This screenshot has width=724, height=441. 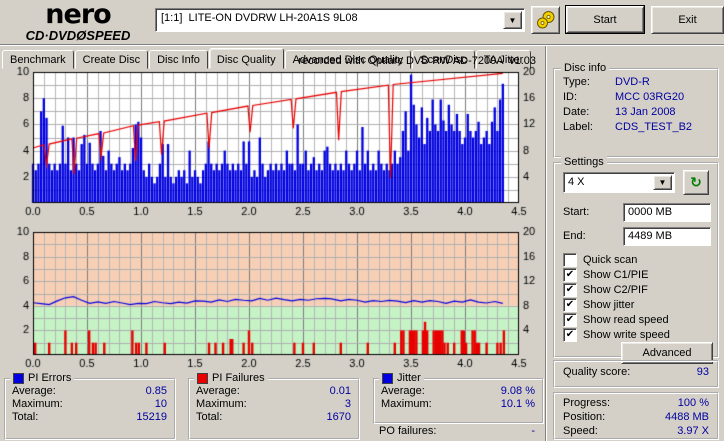 I want to click on tab-disc-quality: Disc Quality, so click(x=246, y=58).